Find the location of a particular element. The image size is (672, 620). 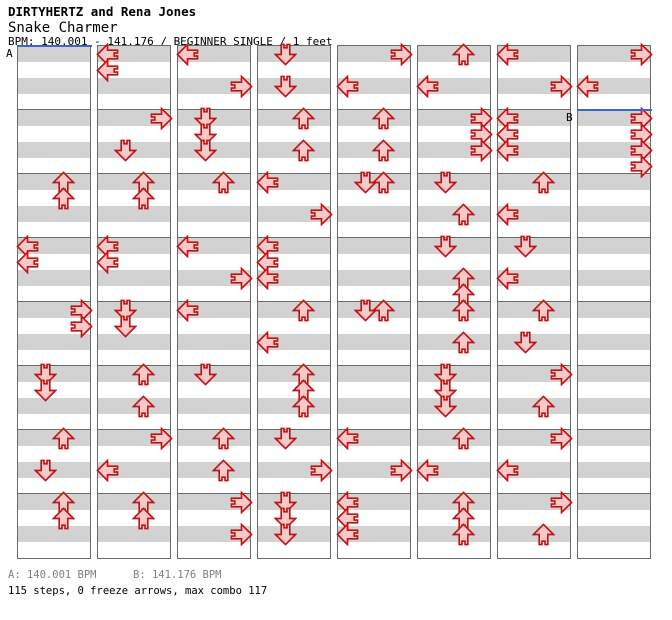

bpm-marker-label-a: A is located at coordinates (9, 53).